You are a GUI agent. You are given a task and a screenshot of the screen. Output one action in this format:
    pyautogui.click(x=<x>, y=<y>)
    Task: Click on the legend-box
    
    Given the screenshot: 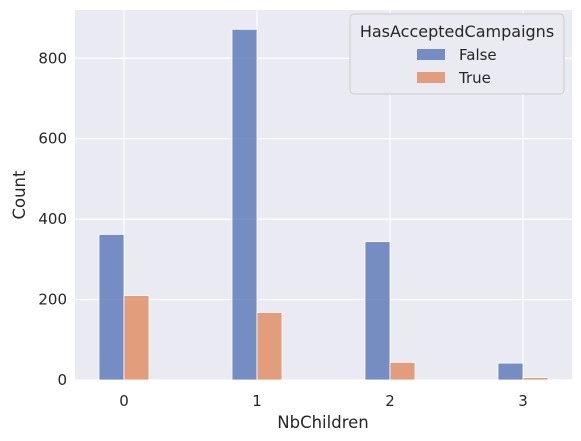 What is the action you would take?
    pyautogui.click(x=457, y=54)
    